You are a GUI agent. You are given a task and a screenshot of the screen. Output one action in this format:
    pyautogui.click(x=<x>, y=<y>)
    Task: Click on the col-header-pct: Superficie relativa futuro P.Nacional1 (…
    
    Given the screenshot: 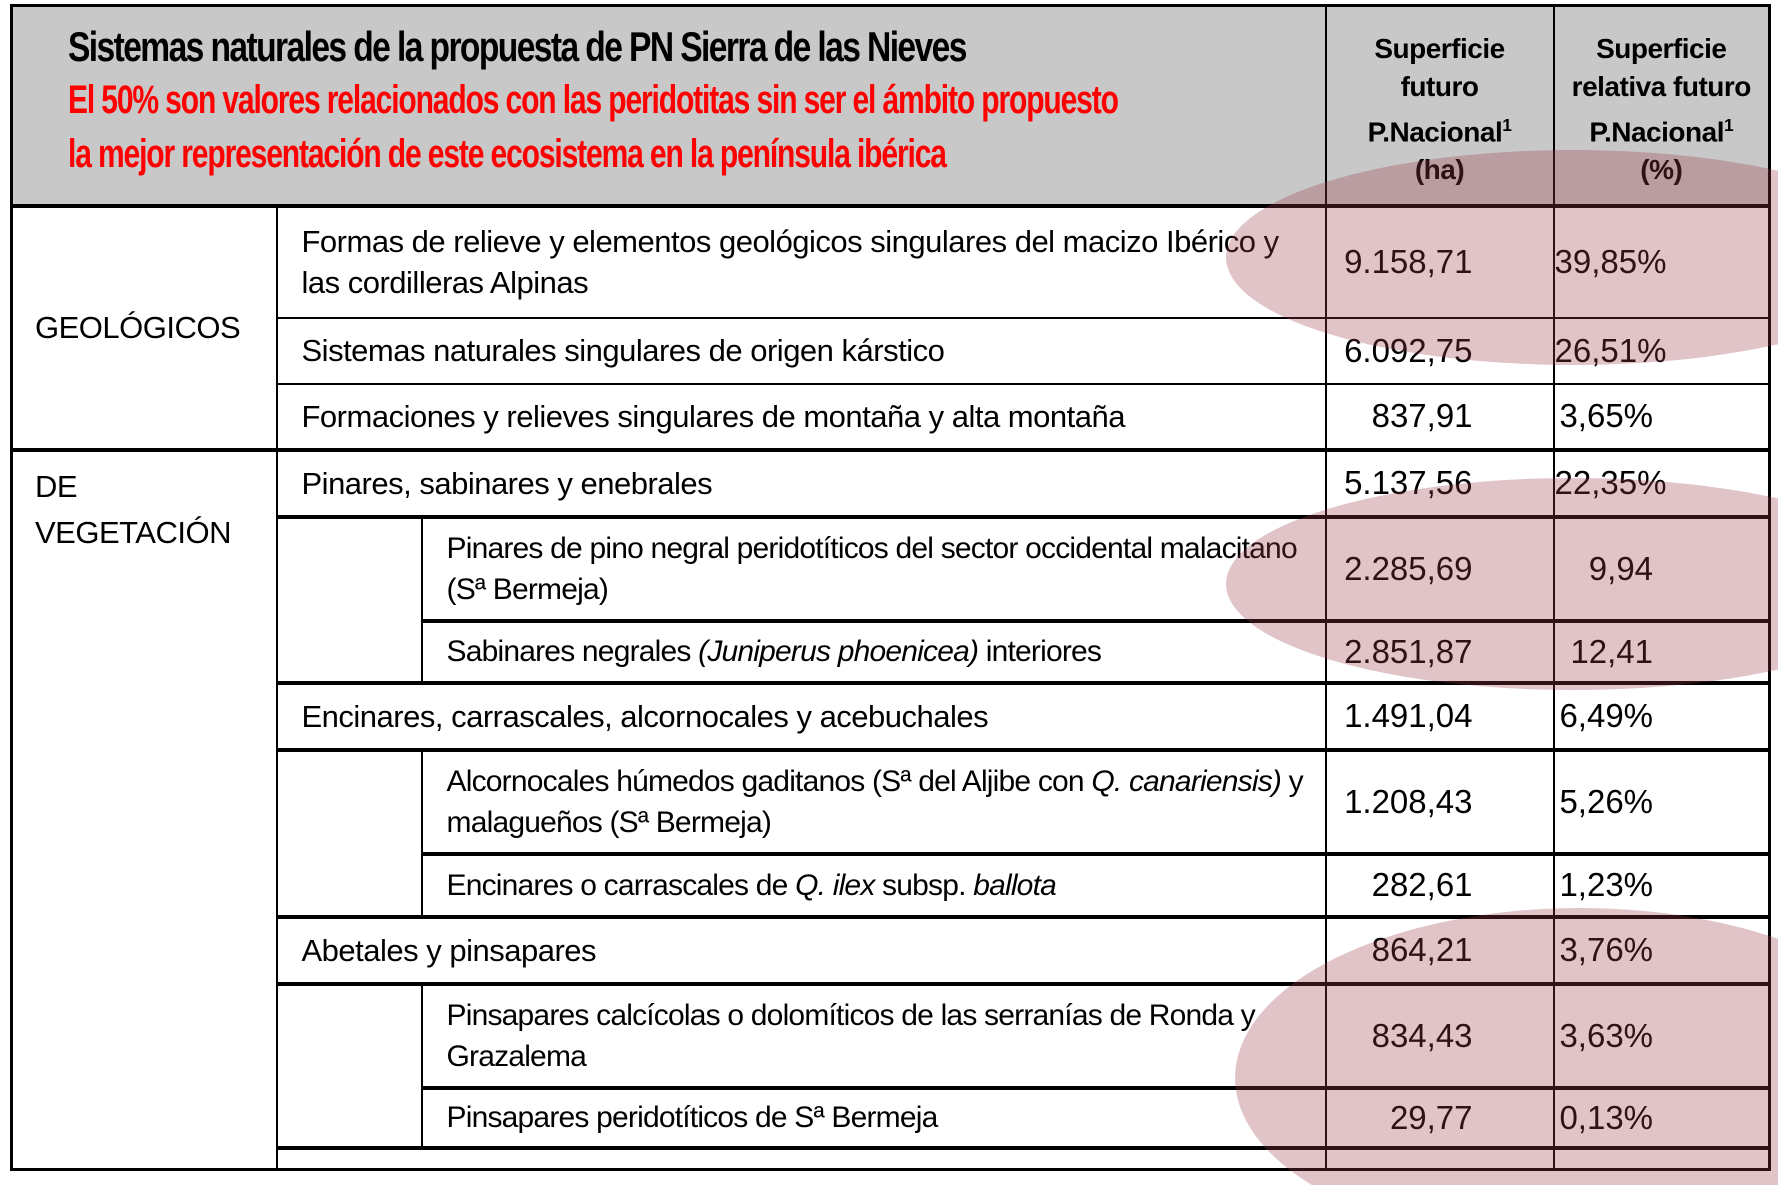 What is the action you would take?
    pyautogui.click(x=1661, y=106)
    